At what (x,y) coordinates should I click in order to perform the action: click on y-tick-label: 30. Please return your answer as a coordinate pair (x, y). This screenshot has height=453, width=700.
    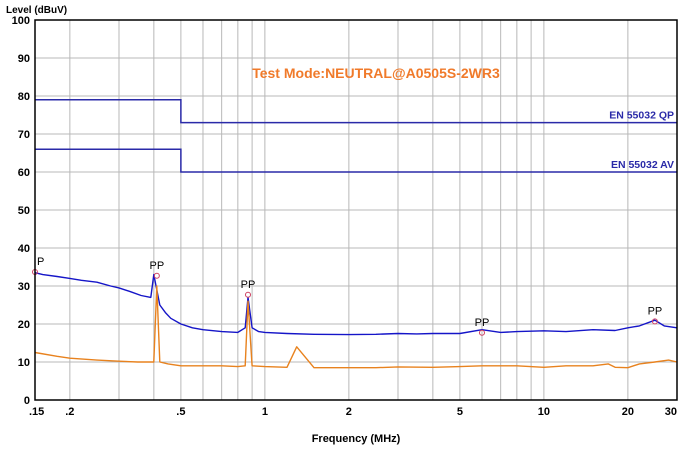
    Looking at the image, I should click on (24, 287).